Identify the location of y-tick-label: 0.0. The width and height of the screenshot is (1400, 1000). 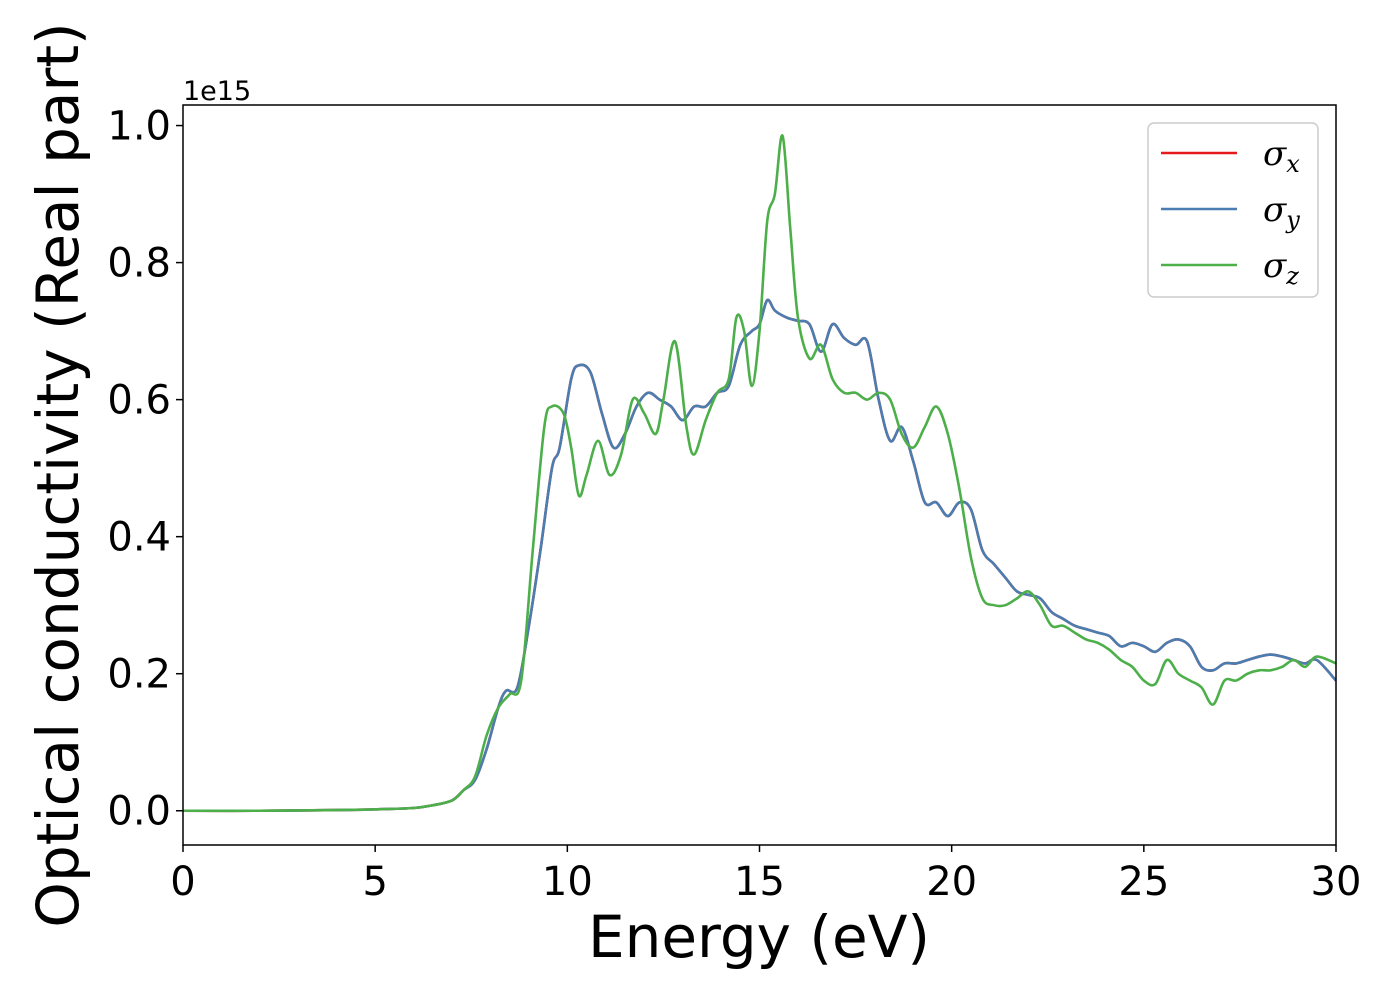
(139, 812).